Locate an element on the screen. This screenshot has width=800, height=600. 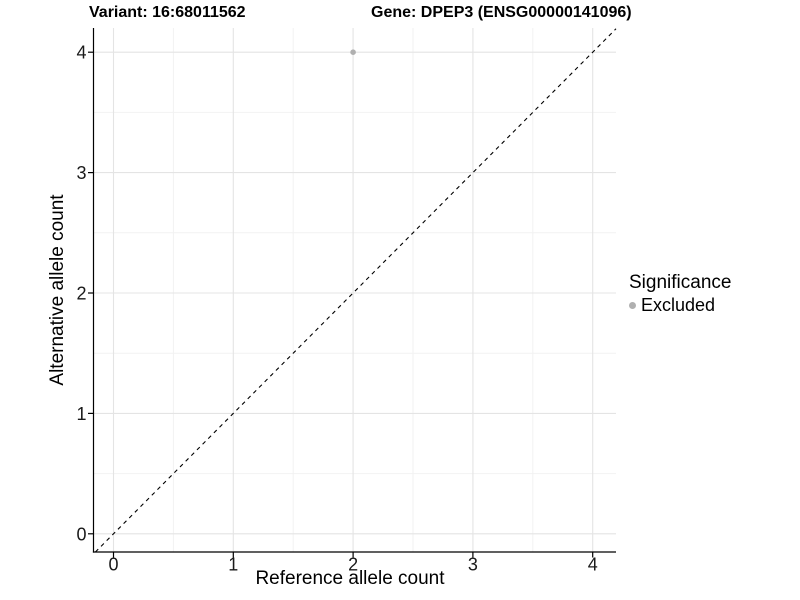
legend-title: Significance is located at coordinates (680, 282).